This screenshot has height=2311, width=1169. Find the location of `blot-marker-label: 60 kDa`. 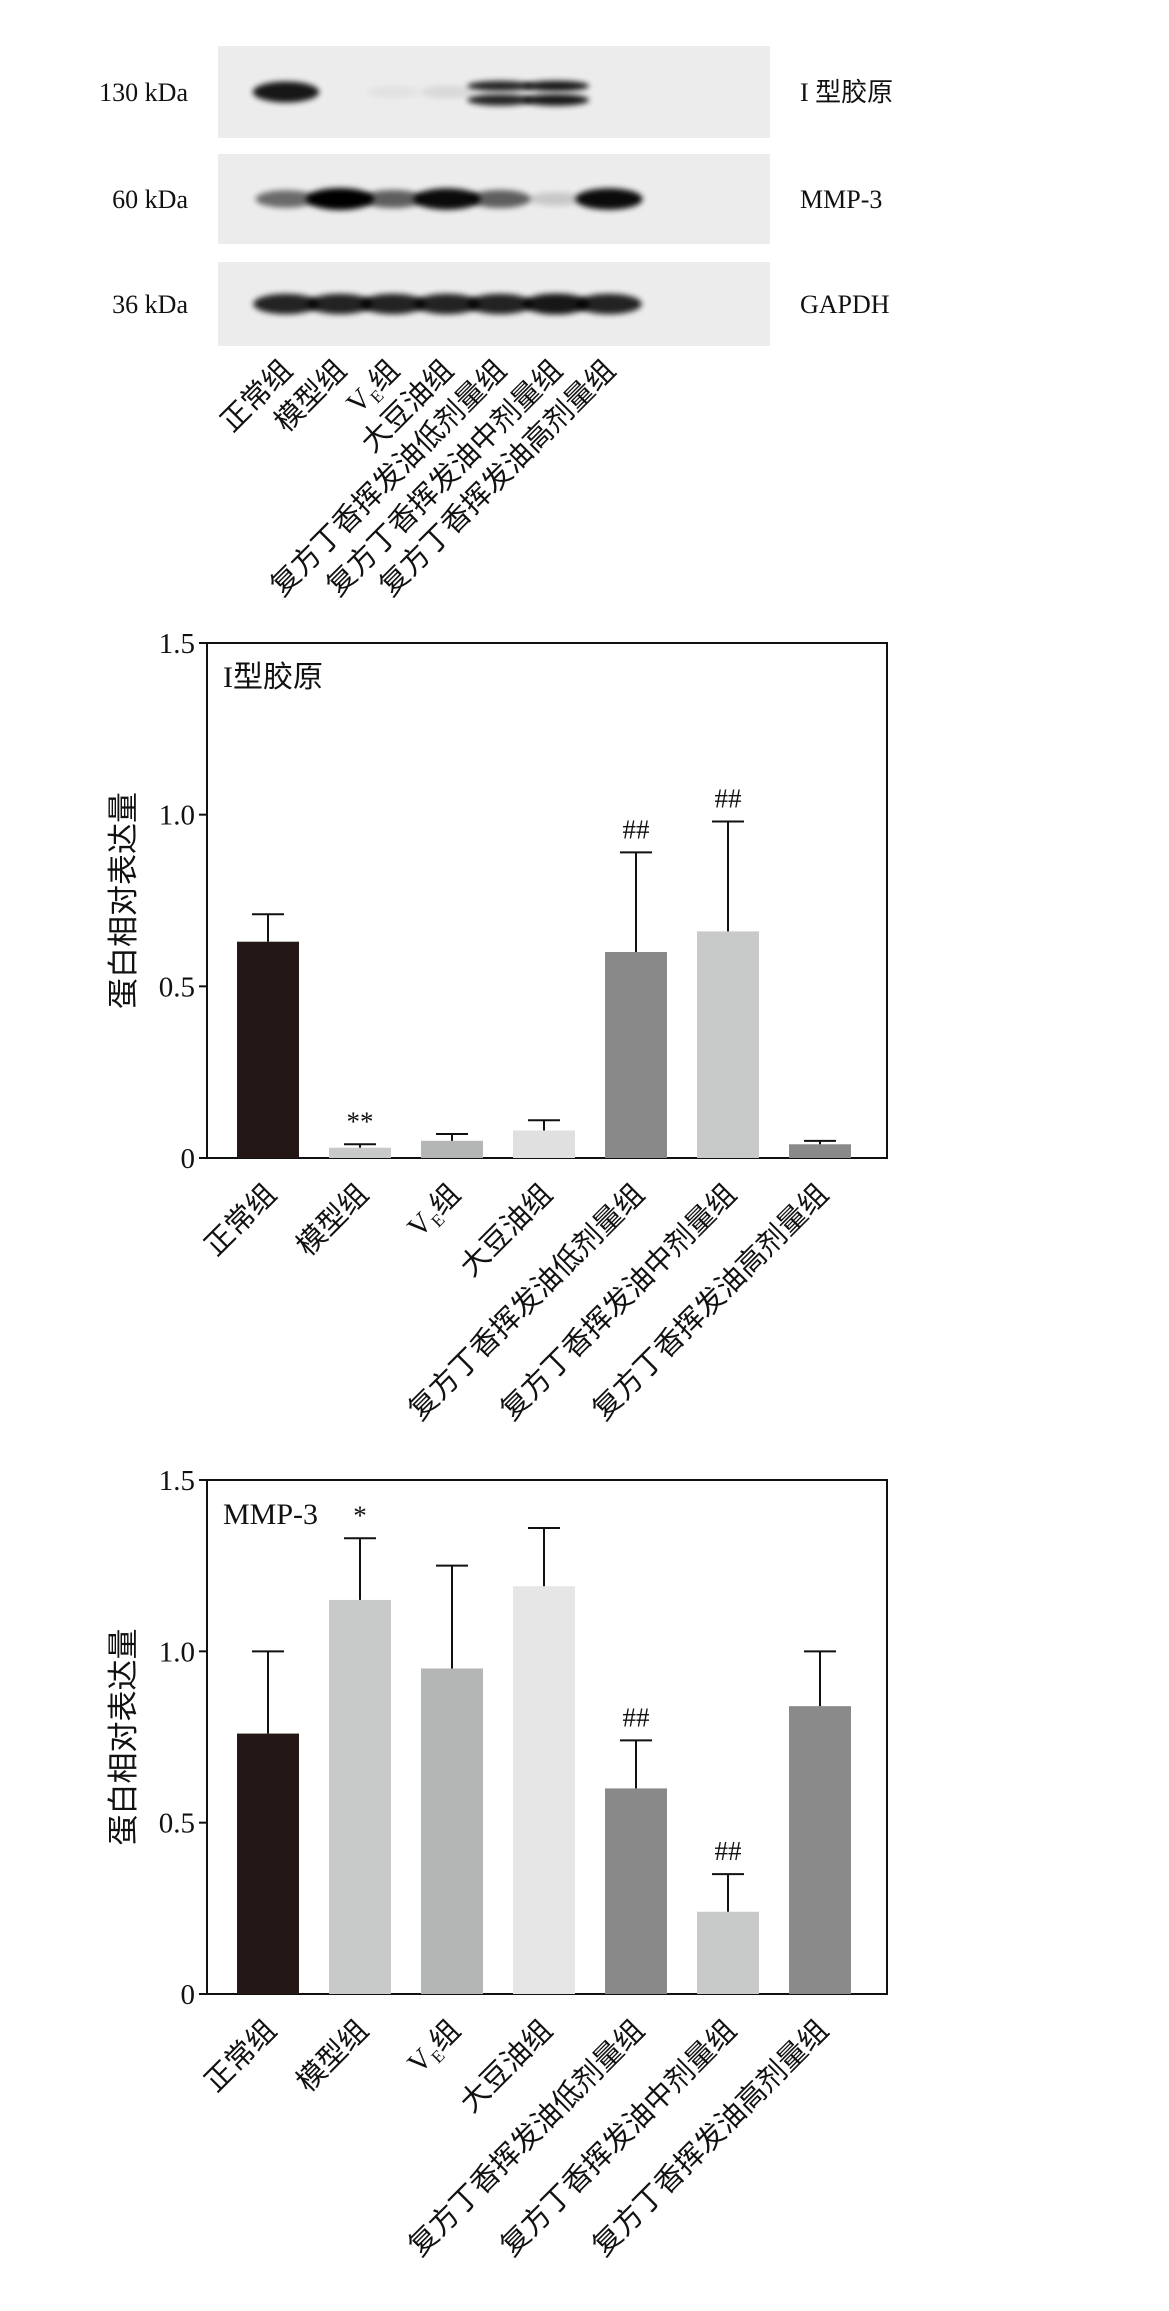

blot-marker-label: 60 kDa is located at coordinates (150, 199).